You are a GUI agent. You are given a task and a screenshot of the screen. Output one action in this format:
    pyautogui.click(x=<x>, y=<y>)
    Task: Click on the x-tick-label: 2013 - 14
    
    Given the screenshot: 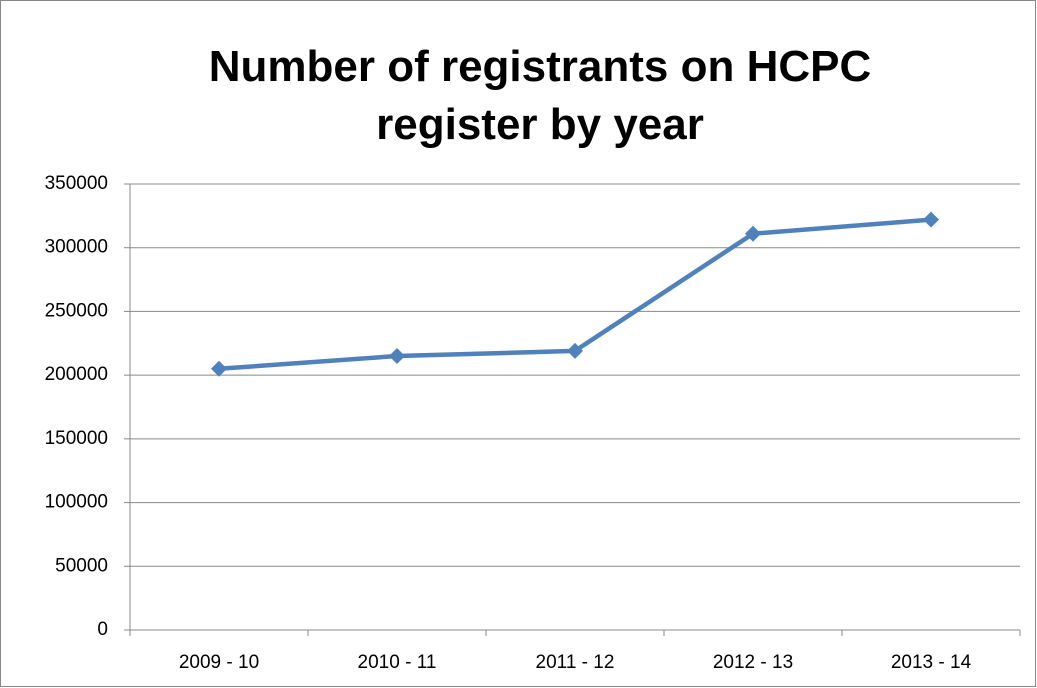 What is the action you would take?
    pyautogui.click(x=931, y=662)
    